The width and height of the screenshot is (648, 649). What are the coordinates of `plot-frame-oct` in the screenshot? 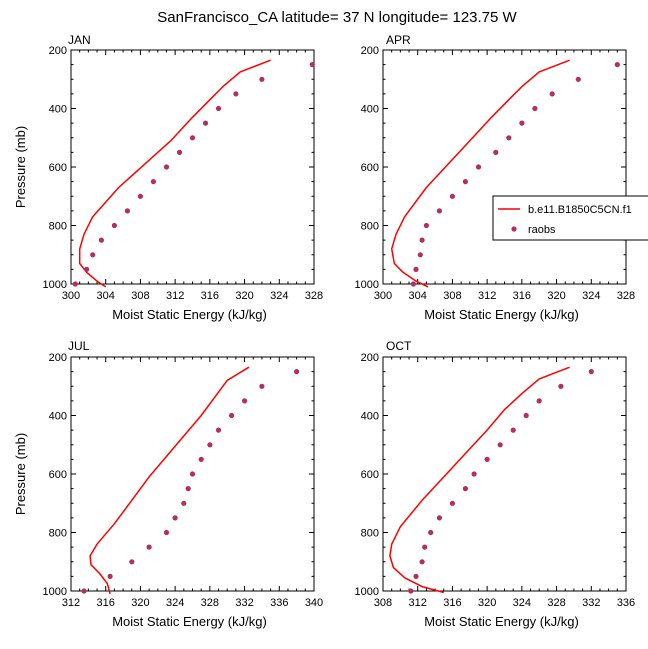 It's located at (504, 474).